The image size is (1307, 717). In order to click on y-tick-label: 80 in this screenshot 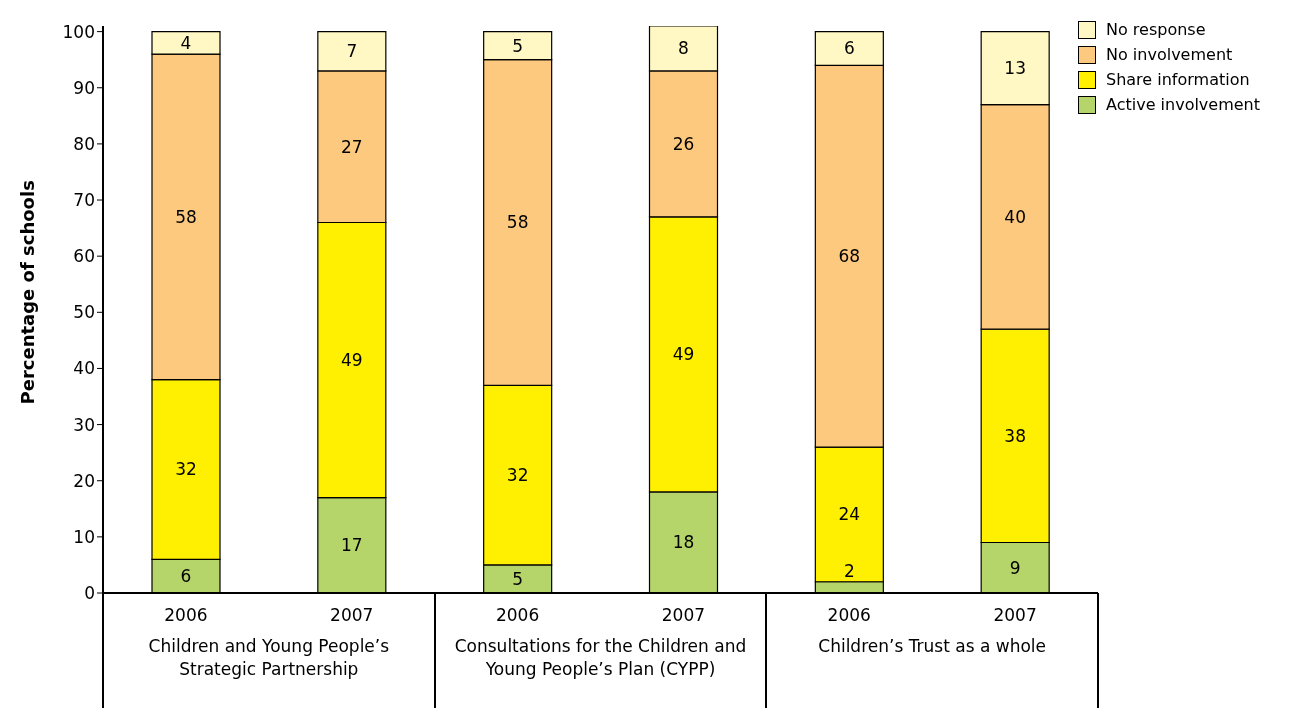, I will do `click(84, 143)`.